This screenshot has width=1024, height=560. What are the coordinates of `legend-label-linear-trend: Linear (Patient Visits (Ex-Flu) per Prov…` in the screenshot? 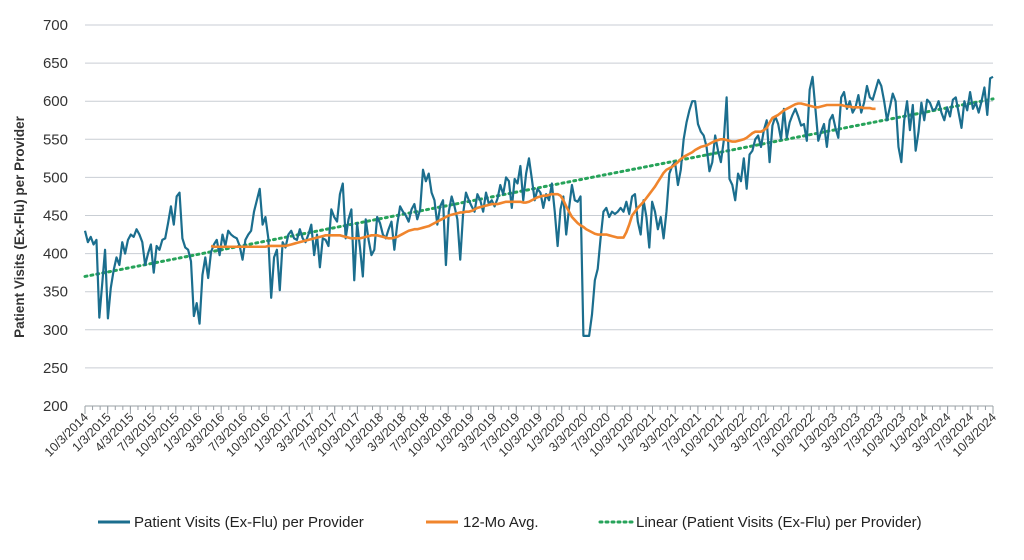 It's located at (779, 522).